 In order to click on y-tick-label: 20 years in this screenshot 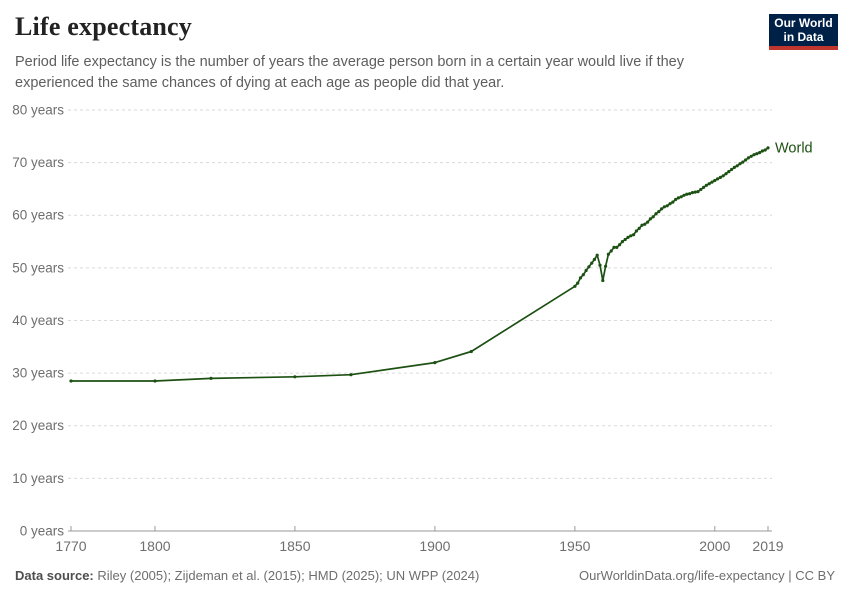, I will do `click(38, 425)`.